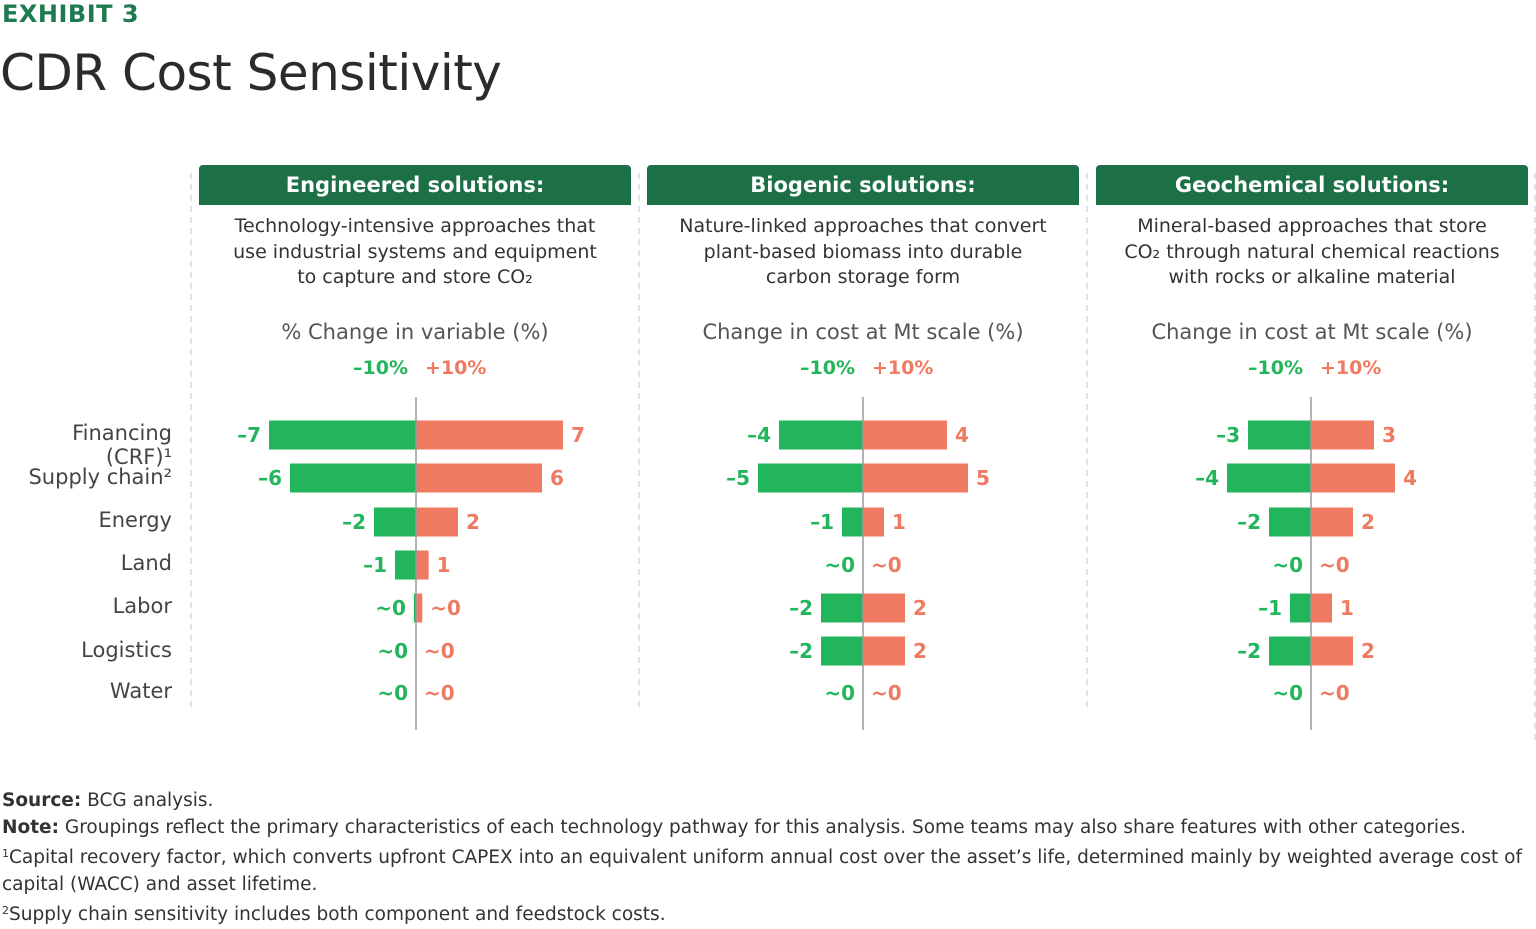 Image resolution: width=1536 pixels, height=929 pixels. Describe the element at coordinates (863, 185) in the screenshot. I see `panel-header-biogenic: Biogenic solutions:` at that location.